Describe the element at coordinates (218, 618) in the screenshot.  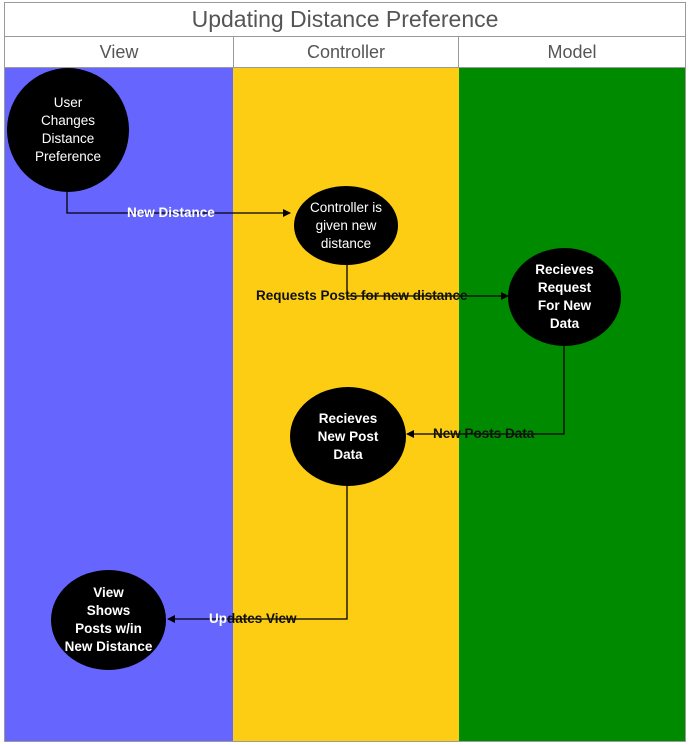
I see `edge-label-updates-view-part1: Up` at that location.